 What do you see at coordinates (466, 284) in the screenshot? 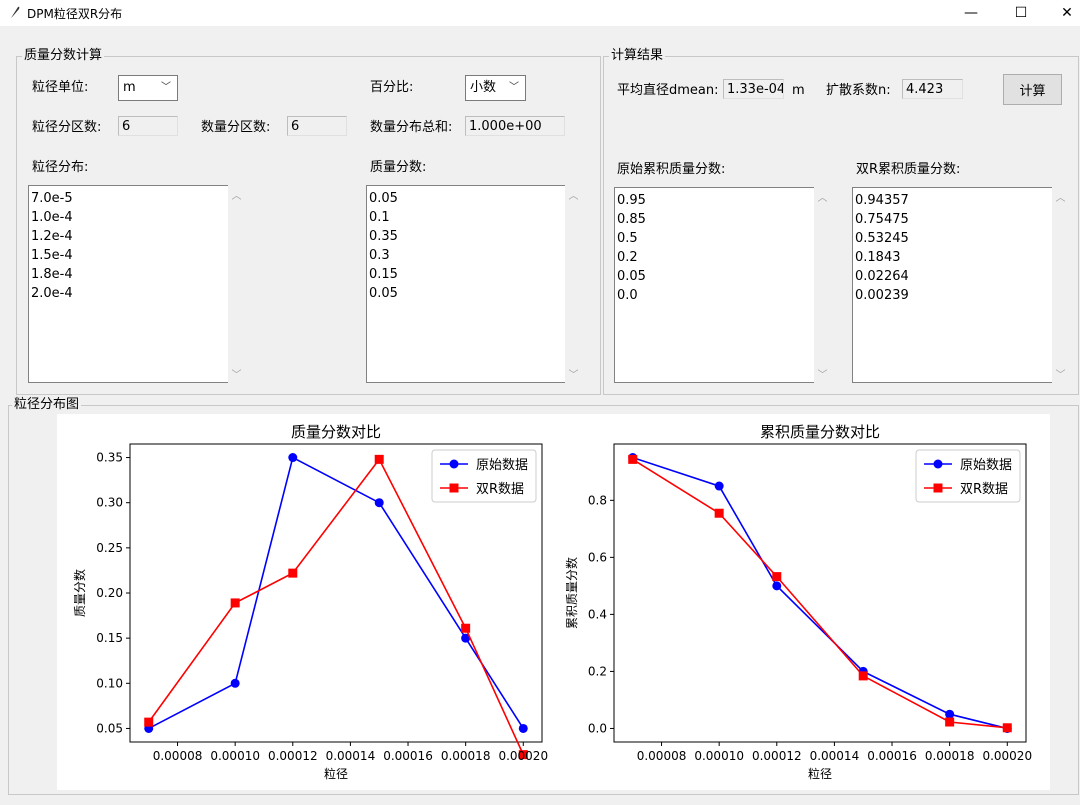
I see `mass-frac-textbox: 0.05 0.1 0.35 0.3 0.15 0.05` at bounding box center [466, 284].